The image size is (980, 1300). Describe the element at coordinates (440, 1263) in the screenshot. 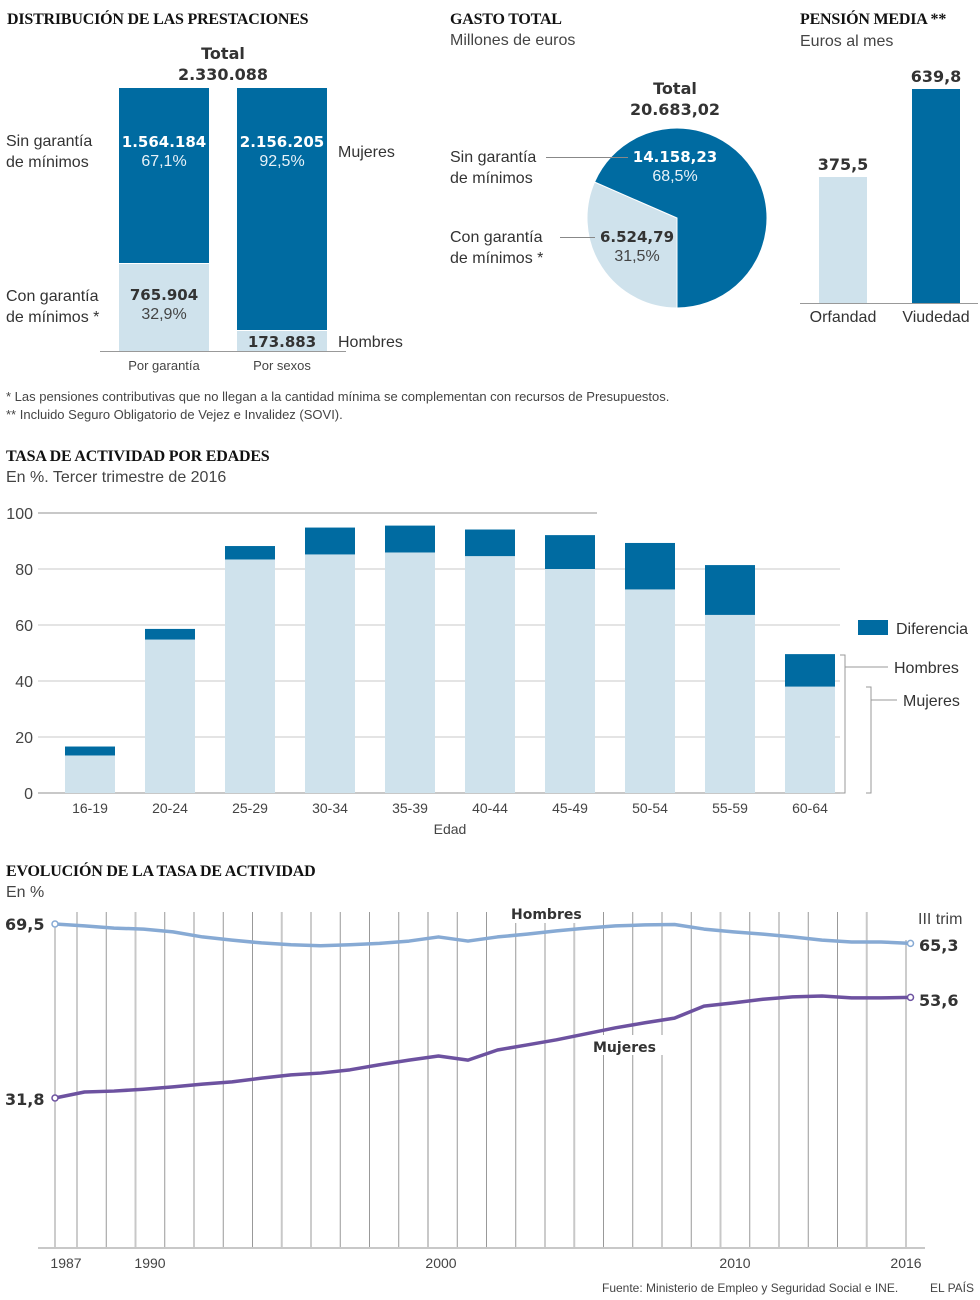

I see `xtick-label: 2000` at that location.